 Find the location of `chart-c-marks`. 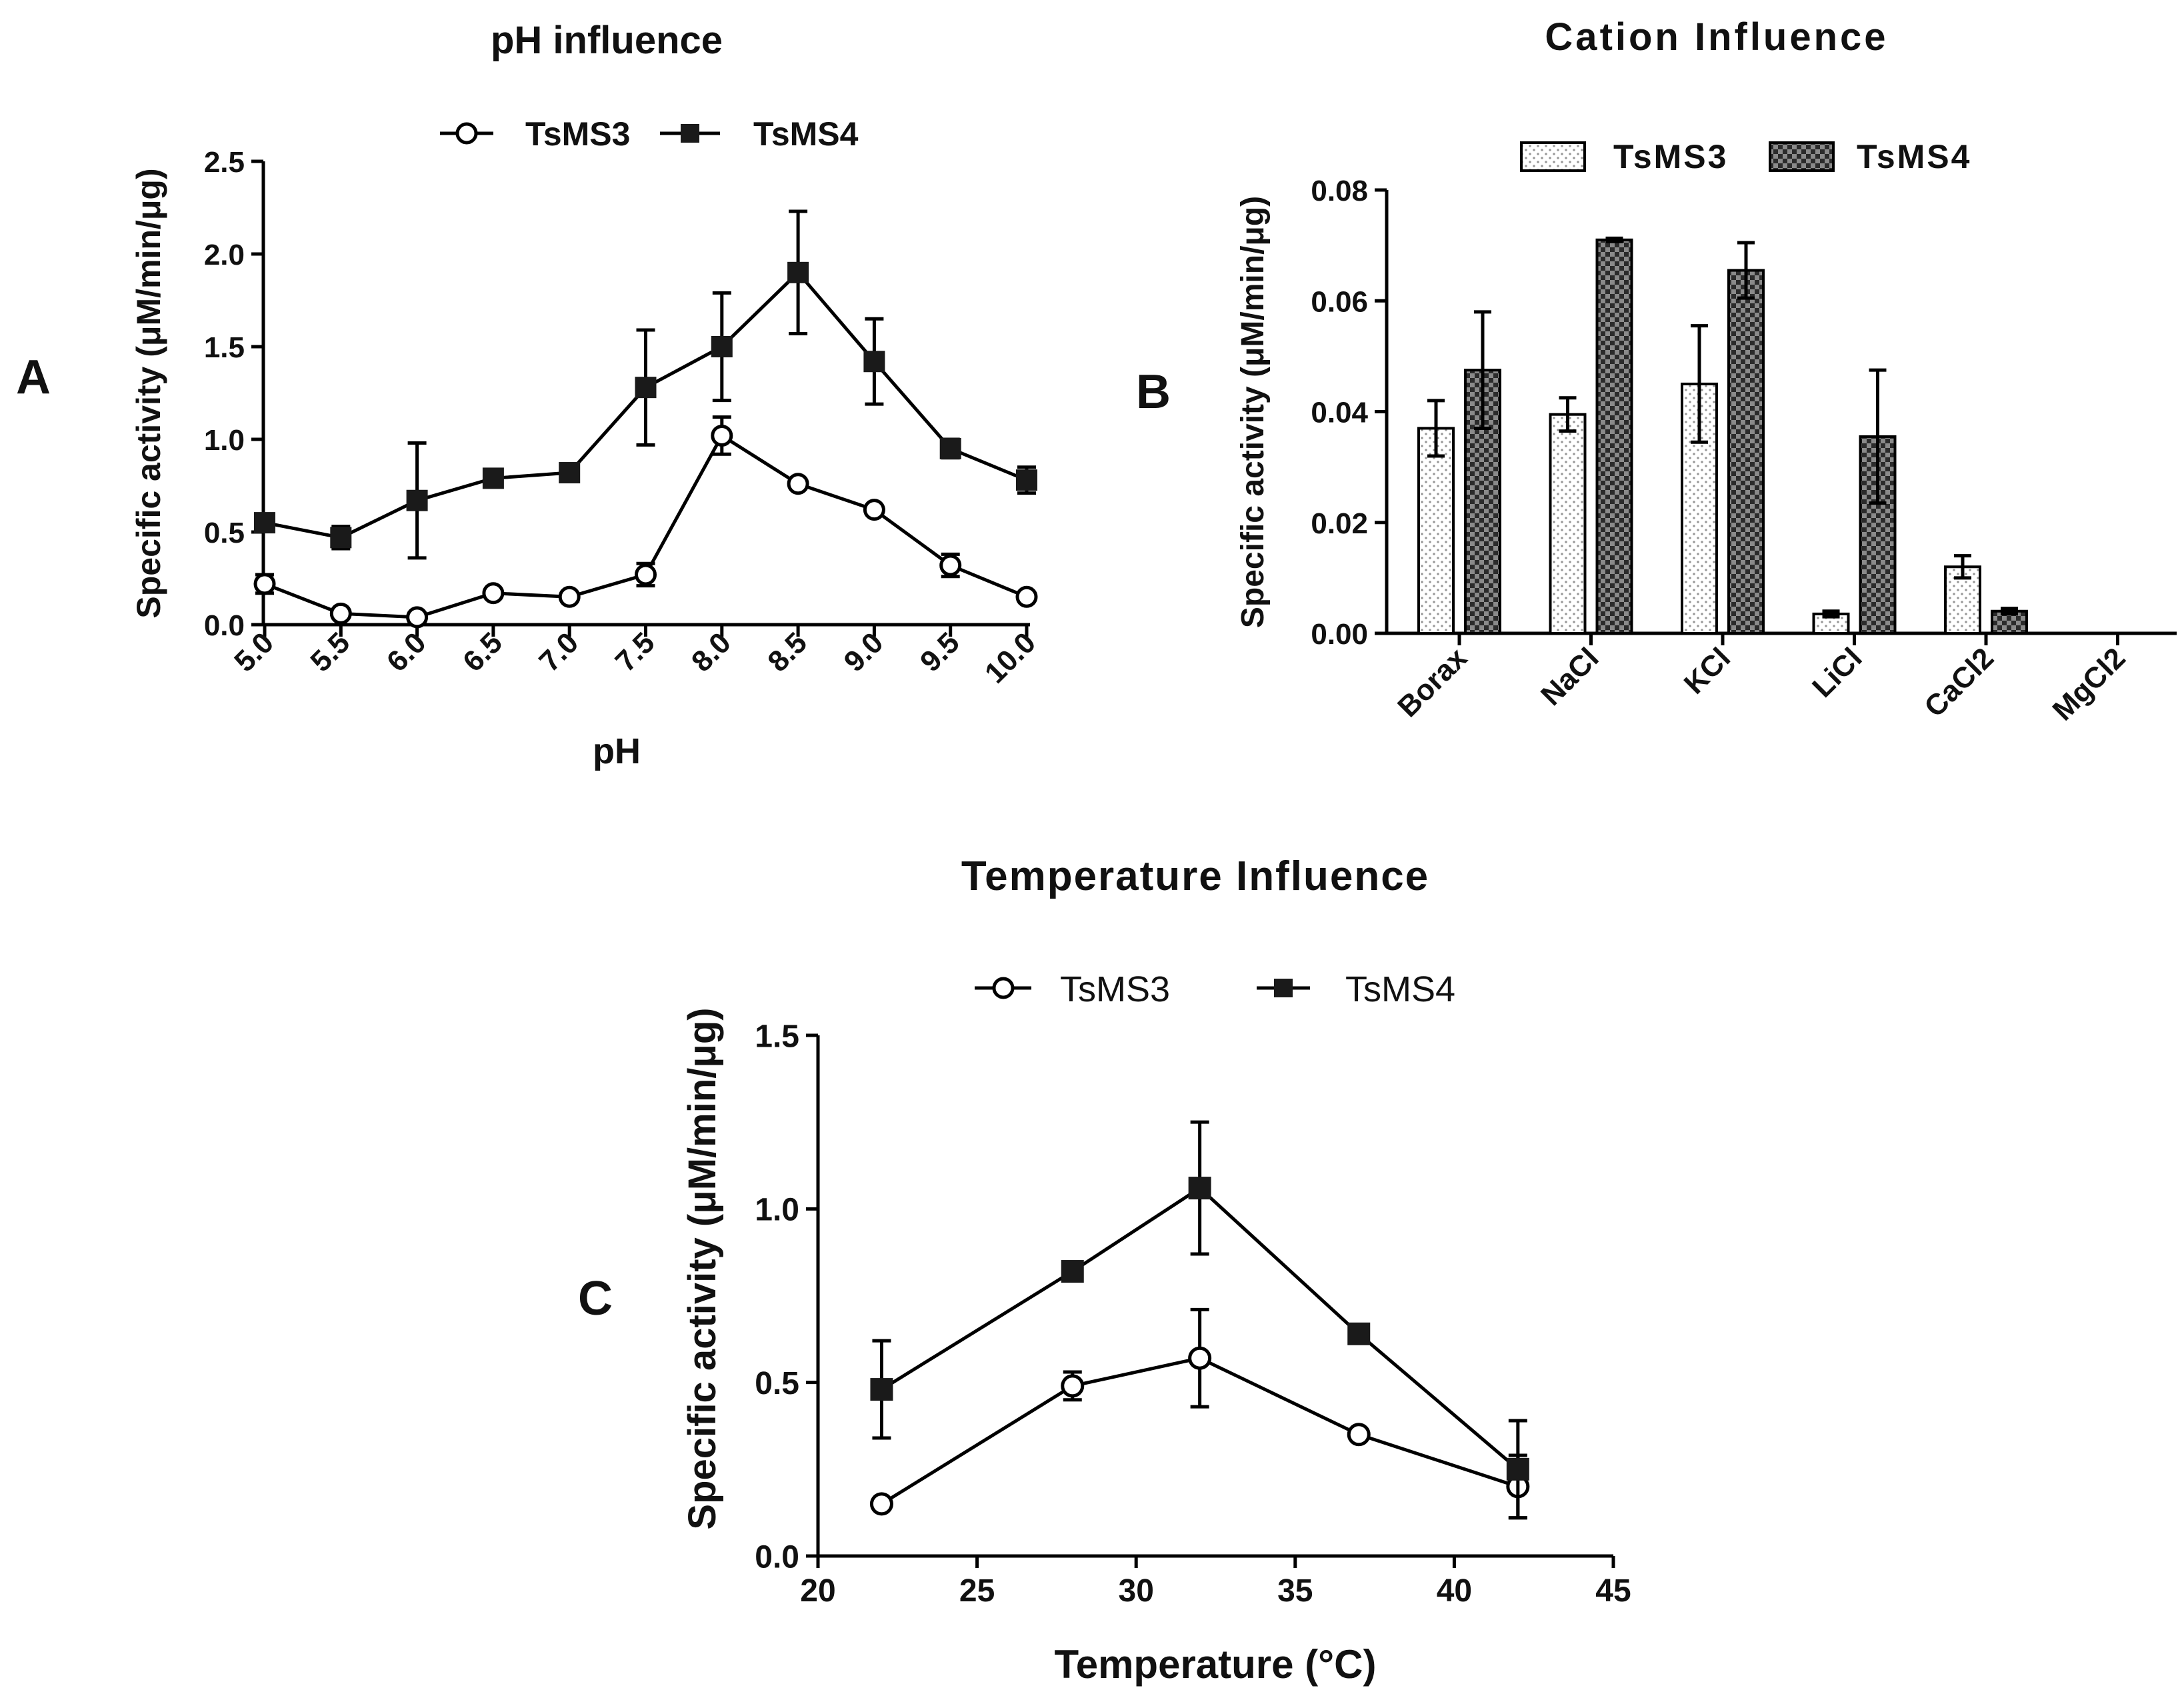

chart-c-marks is located at coordinates (1199, 1320).